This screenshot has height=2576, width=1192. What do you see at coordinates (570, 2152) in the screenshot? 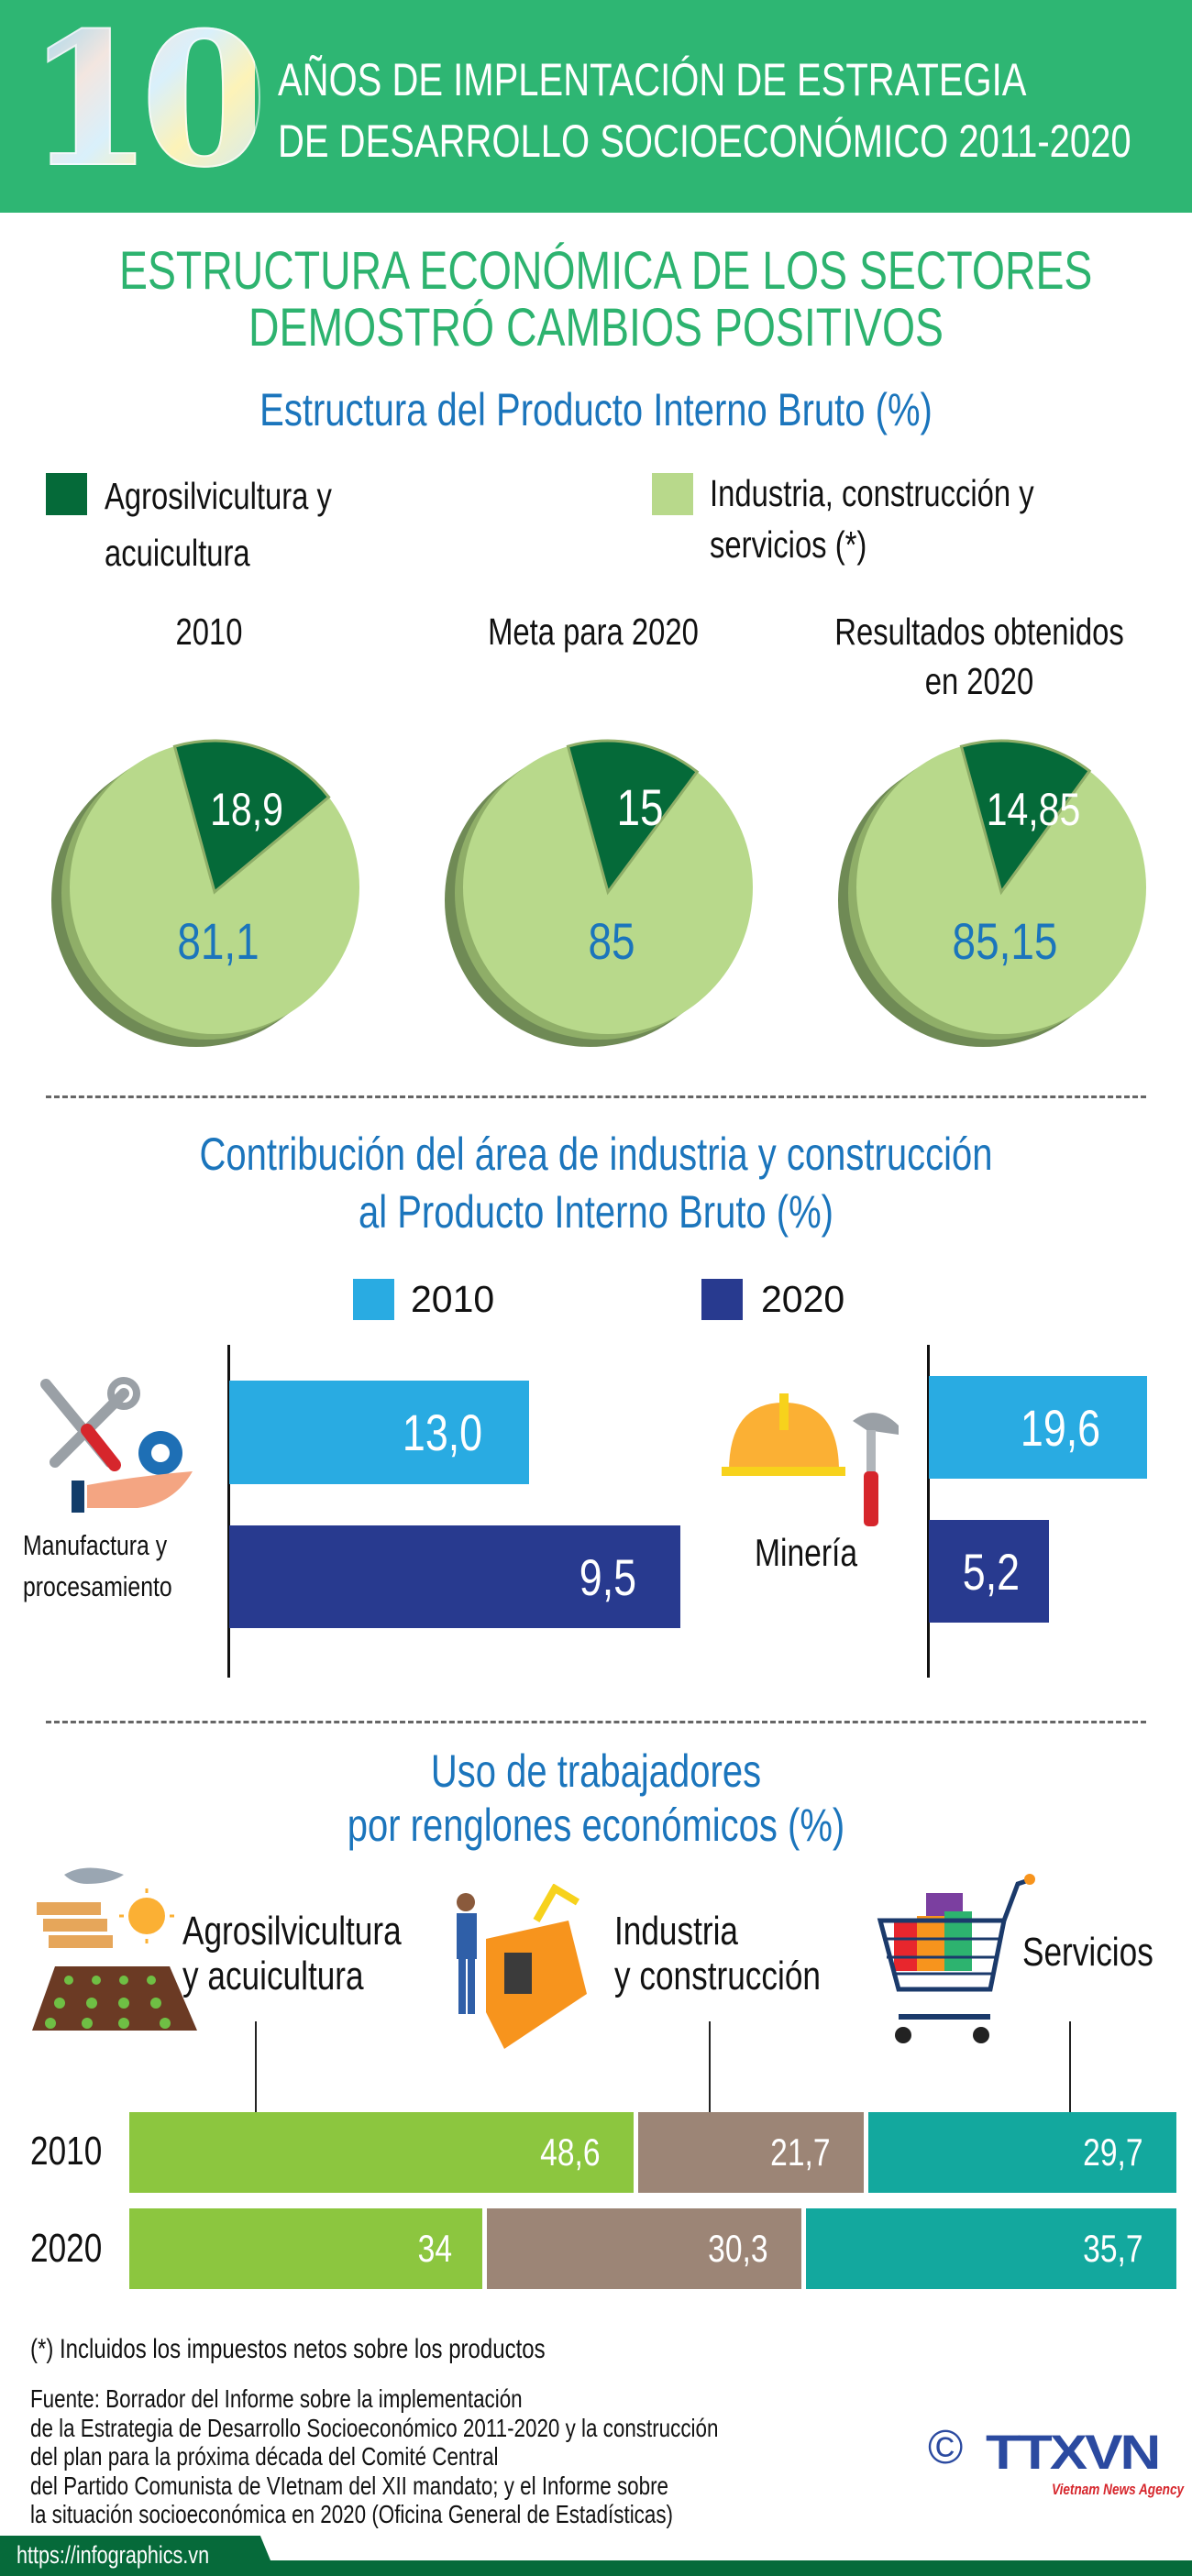
I see `bar-value: 48,6` at bounding box center [570, 2152].